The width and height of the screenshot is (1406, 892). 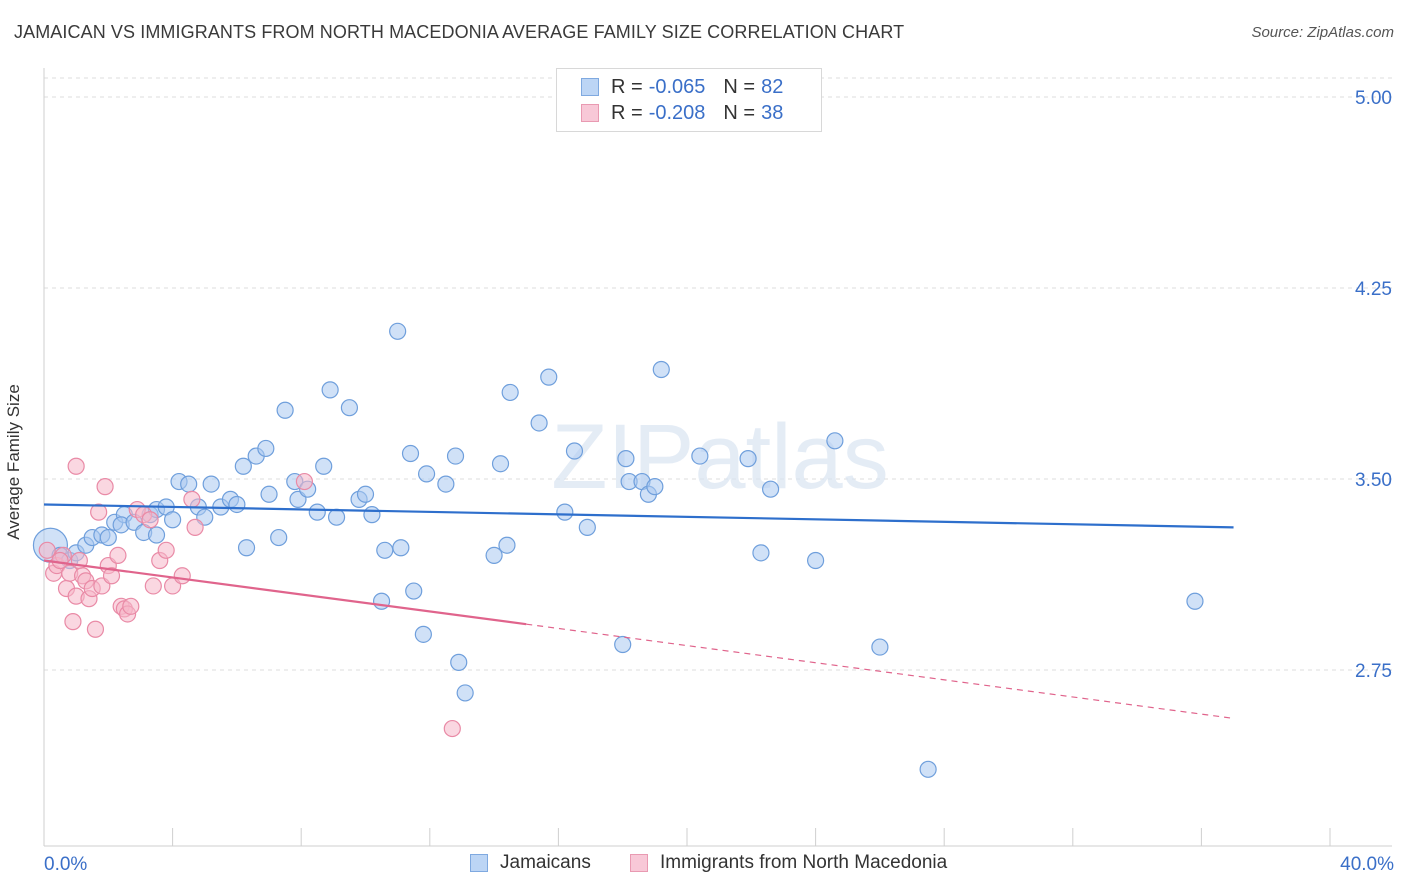 What do you see at coordinates (1373, 98) in the screenshot?
I see `y-tick-label: 5.00` at bounding box center [1373, 98].